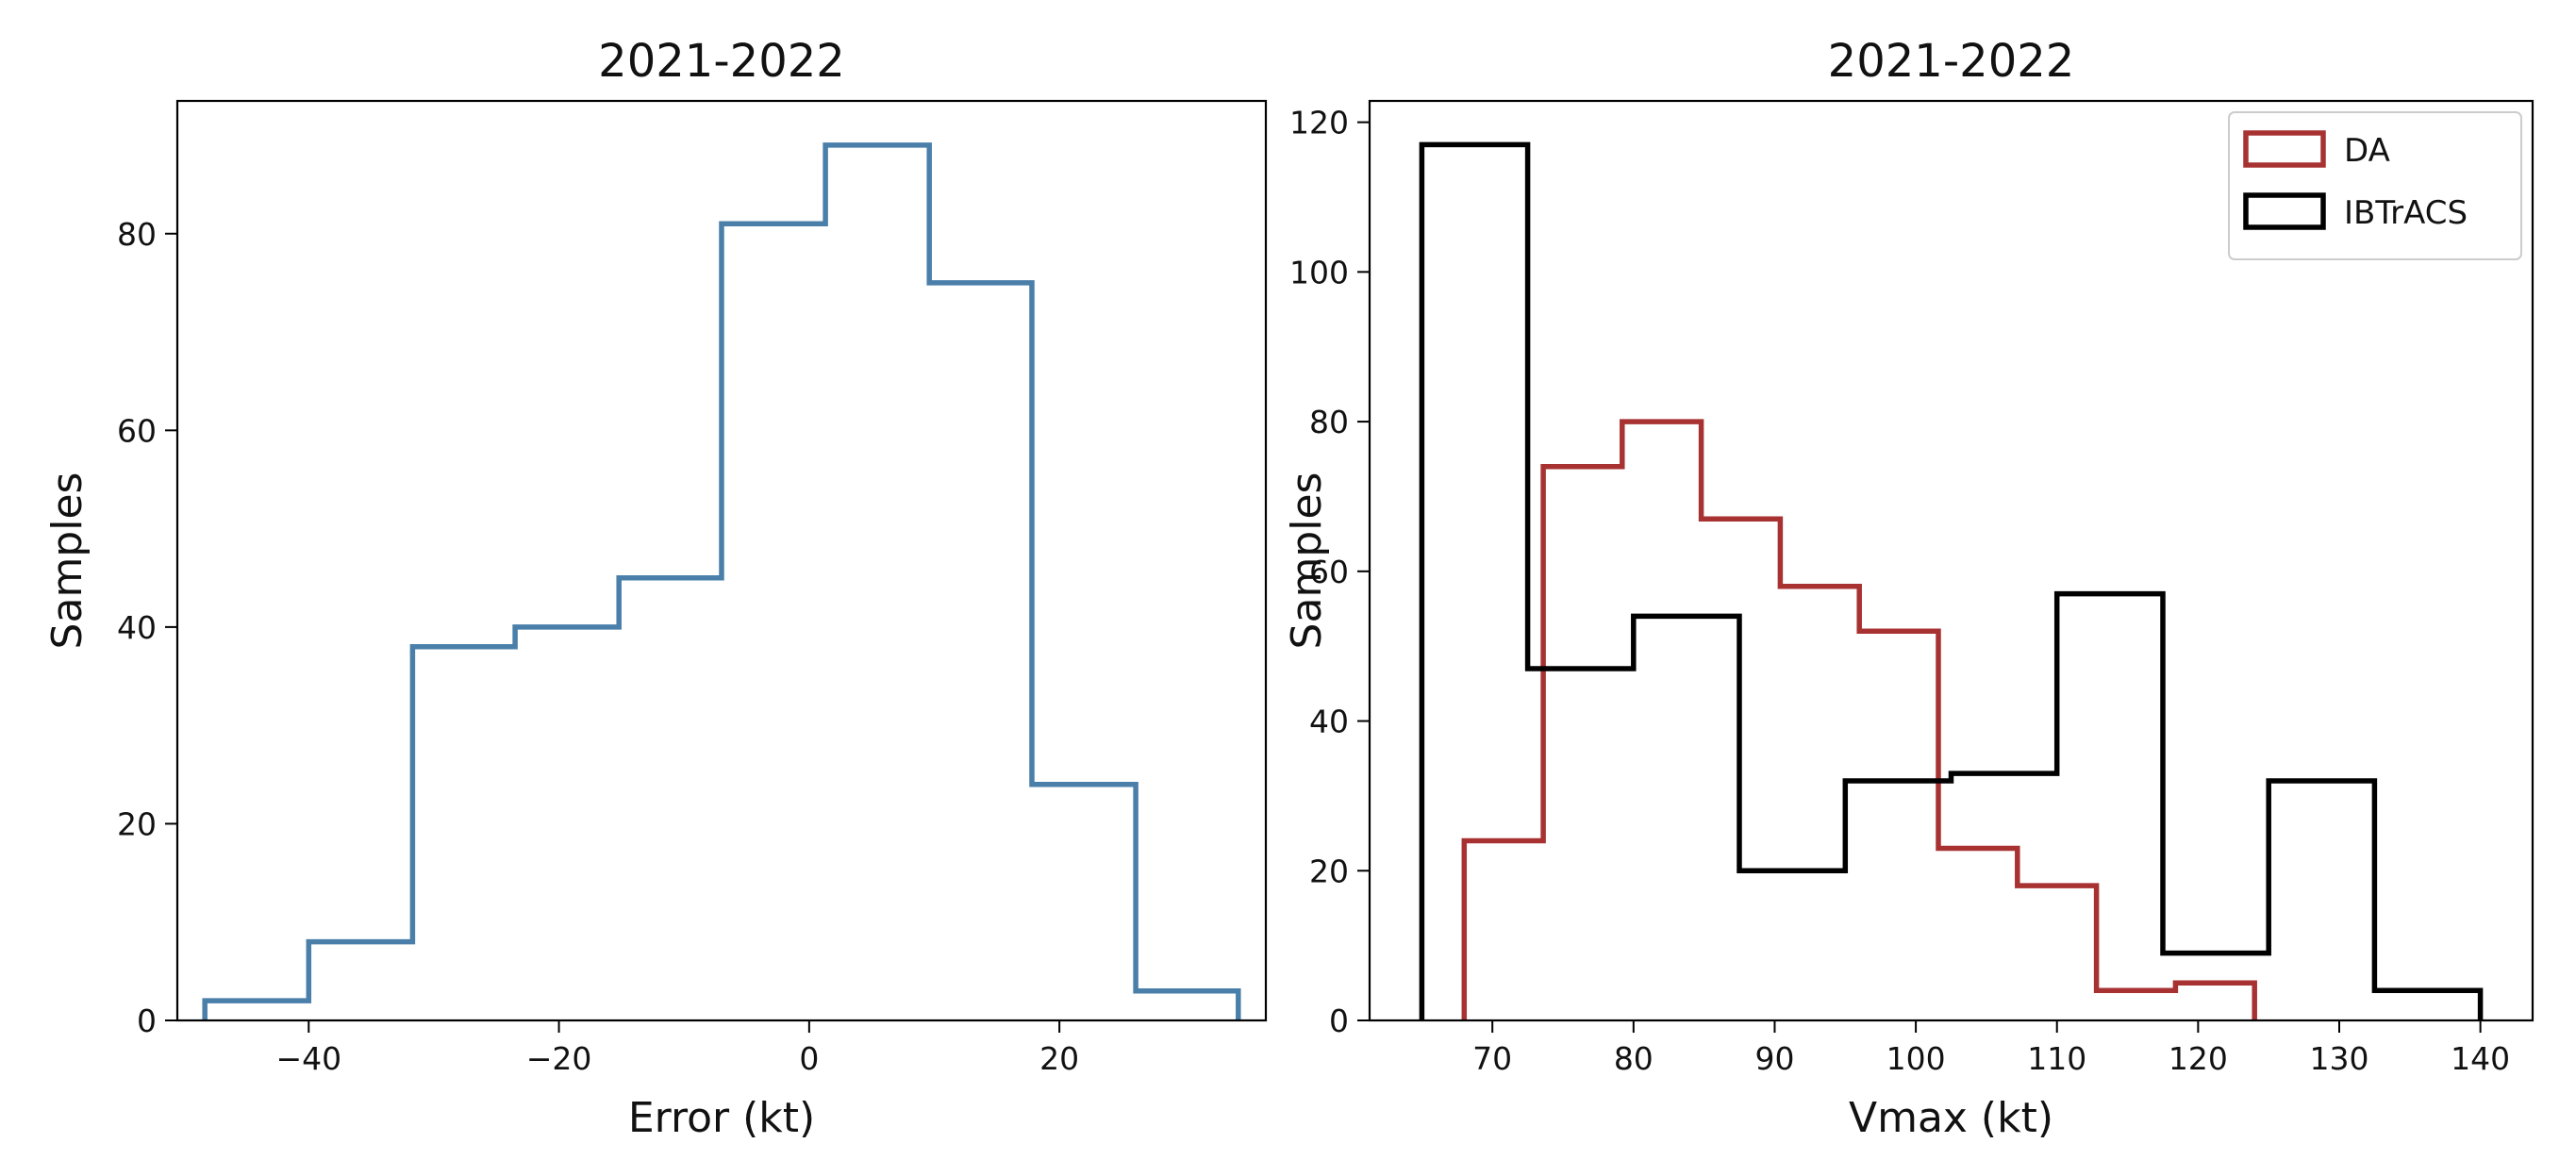 The height and width of the screenshot is (1160, 2576). What do you see at coordinates (1951, 1118) in the screenshot?
I see `x-axis-label: Vmax (kt)` at bounding box center [1951, 1118].